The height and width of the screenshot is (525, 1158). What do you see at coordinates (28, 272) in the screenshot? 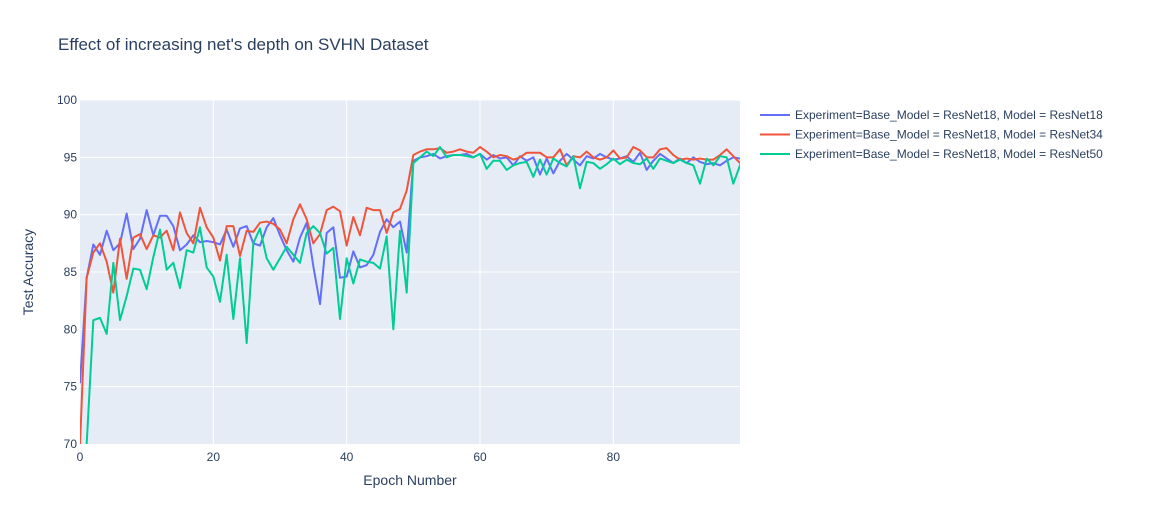
I see `y-axis-title: Test Accuracy` at bounding box center [28, 272].